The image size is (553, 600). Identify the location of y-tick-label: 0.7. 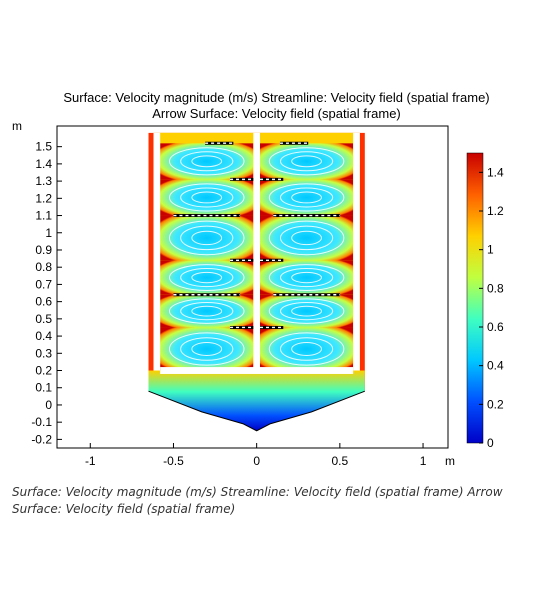
(43, 284).